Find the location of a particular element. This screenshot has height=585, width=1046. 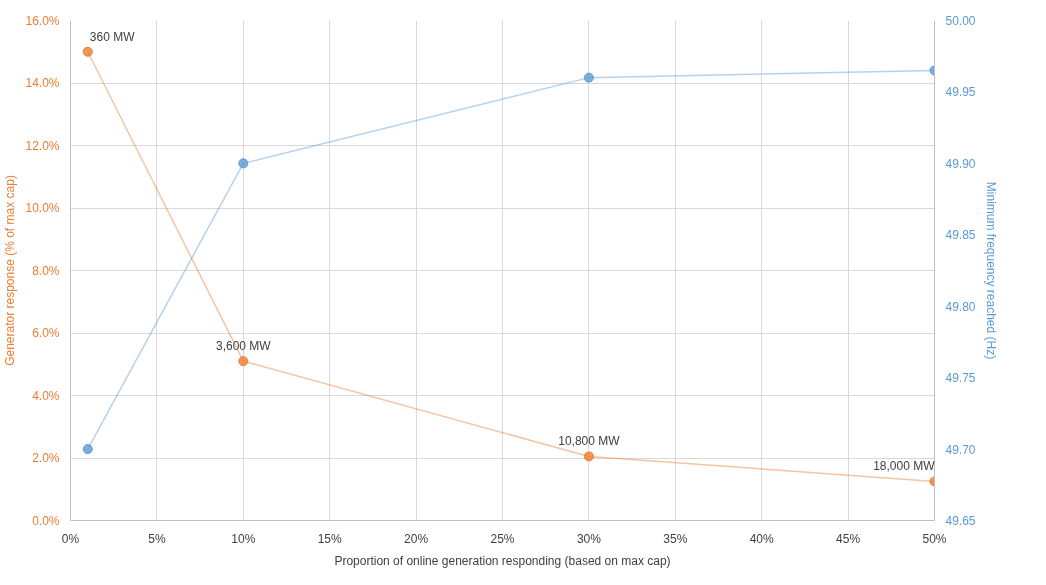

annotation: 10,800 MW is located at coordinates (589, 441).